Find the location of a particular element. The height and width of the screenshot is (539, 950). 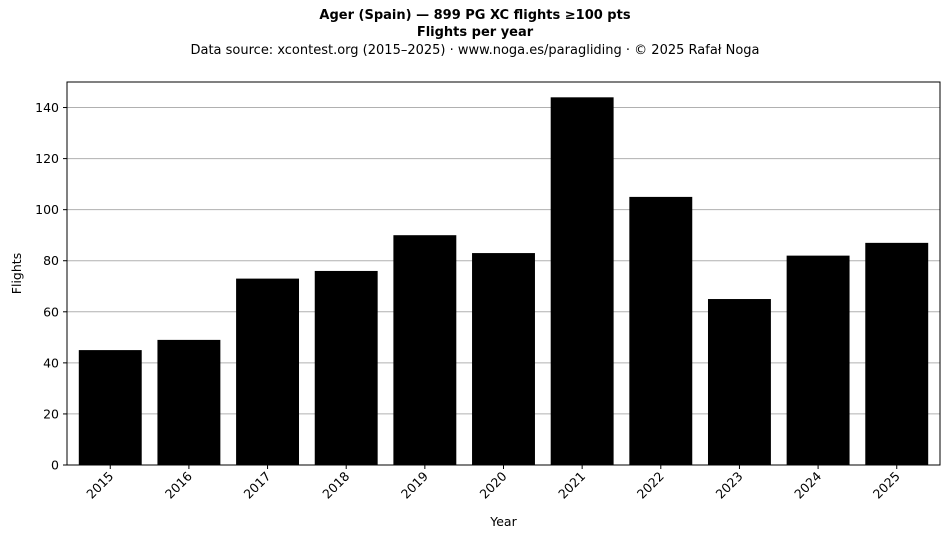

bar-2021 is located at coordinates (582, 281).